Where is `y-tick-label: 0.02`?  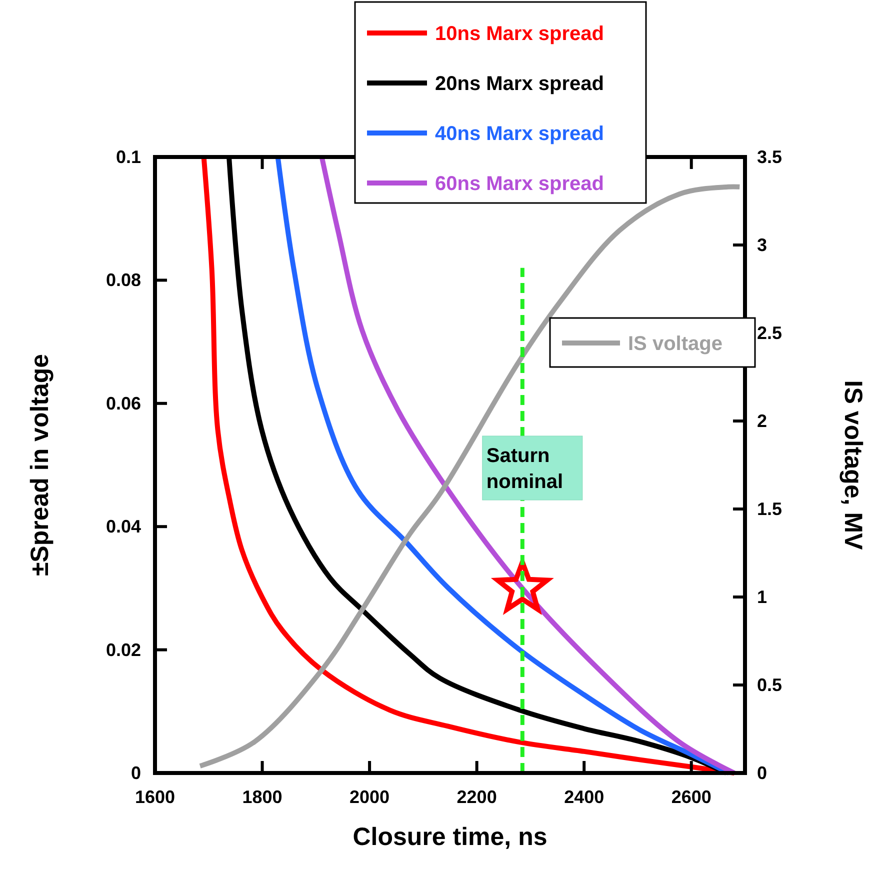
y-tick-label: 0.02 is located at coordinates (123, 650).